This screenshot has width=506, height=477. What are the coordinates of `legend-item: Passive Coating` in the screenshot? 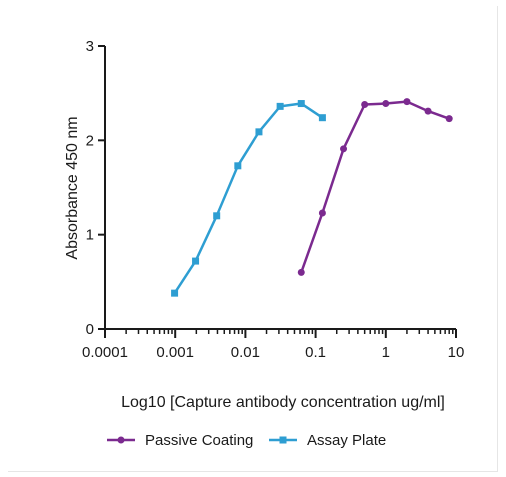 It's located at (180, 440).